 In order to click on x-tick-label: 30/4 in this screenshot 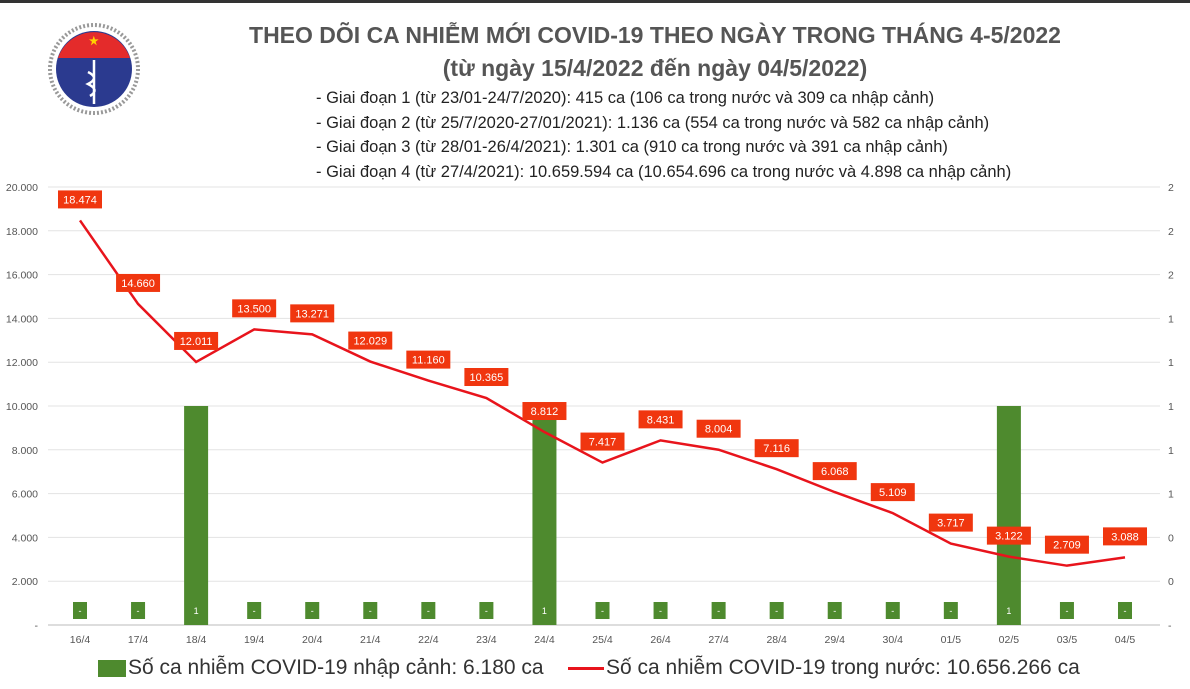, I will do `click(893, 640)`.